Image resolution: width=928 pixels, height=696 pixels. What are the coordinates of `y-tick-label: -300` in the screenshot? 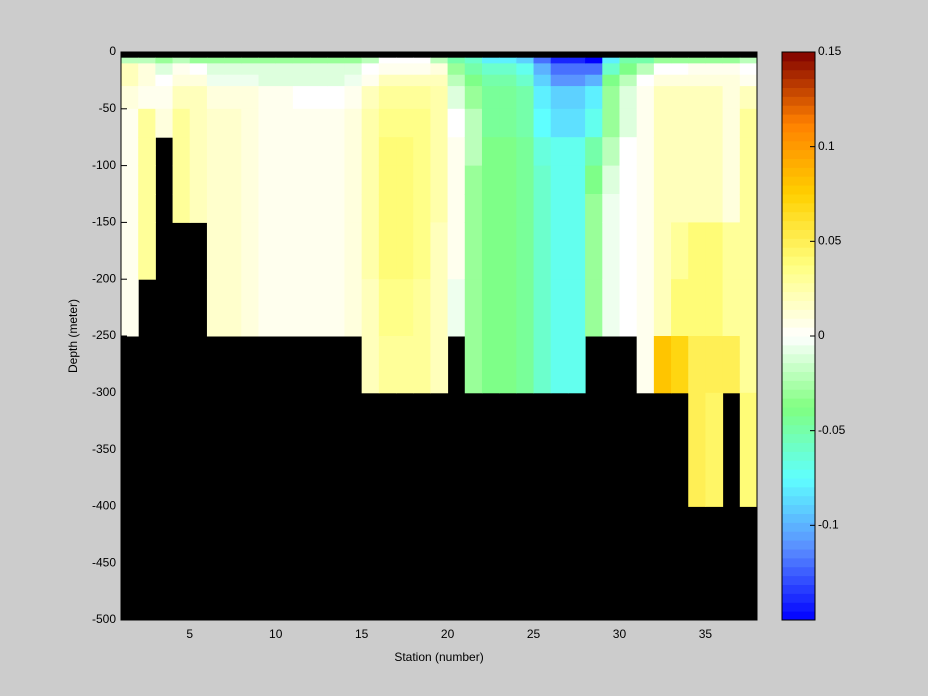 It's located at (104, 392).